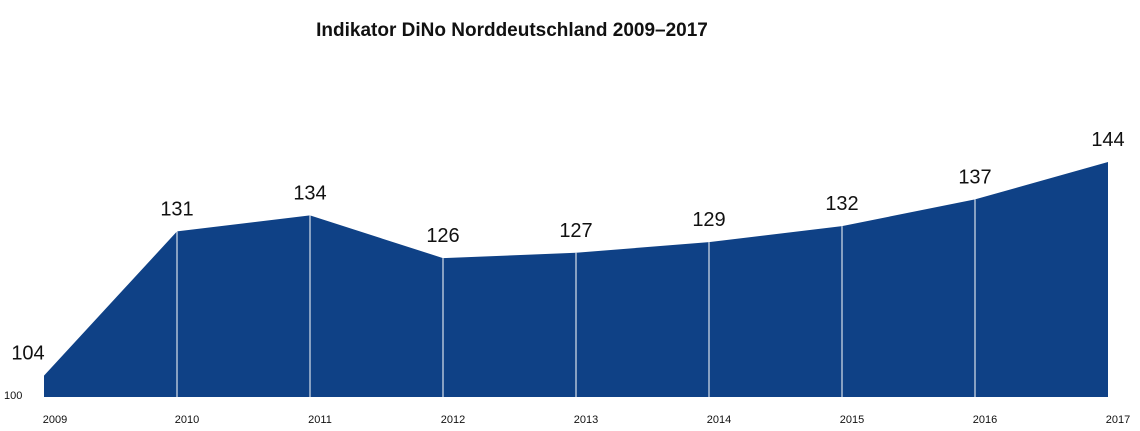 The image size is (1140, 431). I want to click on value-label-2014: 129, so click(708, 220).